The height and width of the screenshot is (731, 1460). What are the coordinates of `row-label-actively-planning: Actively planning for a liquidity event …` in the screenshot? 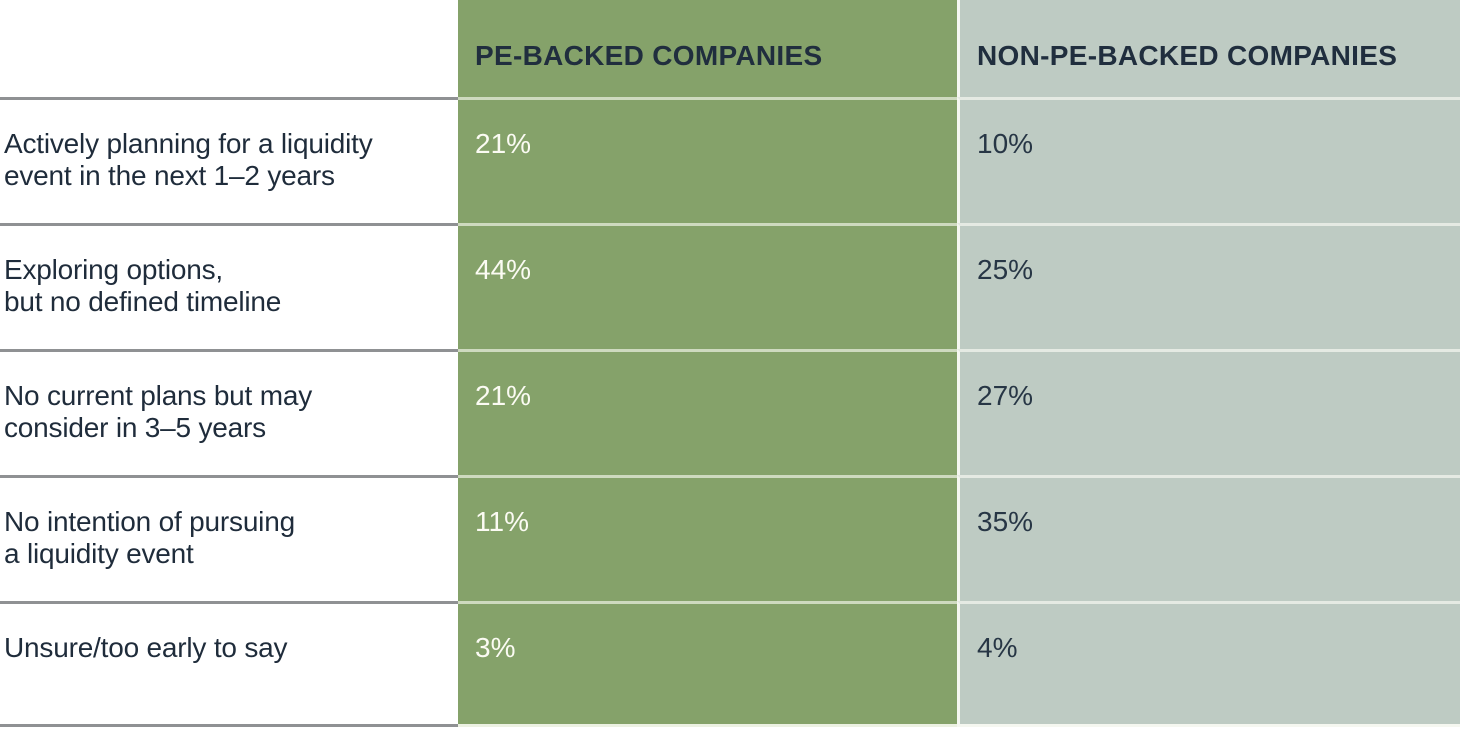 It's located at (229, 160).